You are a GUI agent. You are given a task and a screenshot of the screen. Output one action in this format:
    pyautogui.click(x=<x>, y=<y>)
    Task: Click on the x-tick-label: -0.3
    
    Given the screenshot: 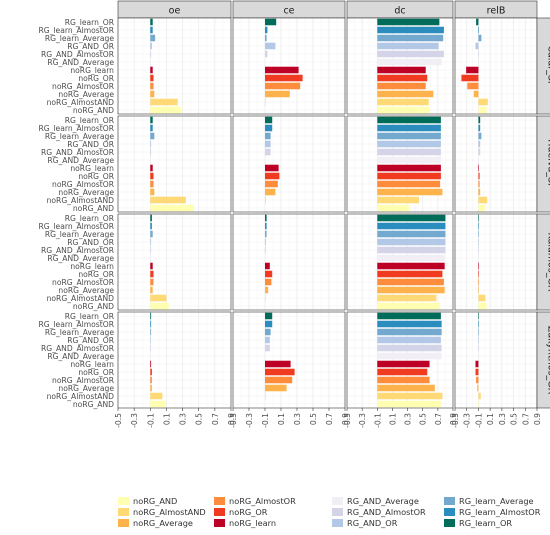 What is the action you would take?
    pyautogui.click(x=362, y=420)
    